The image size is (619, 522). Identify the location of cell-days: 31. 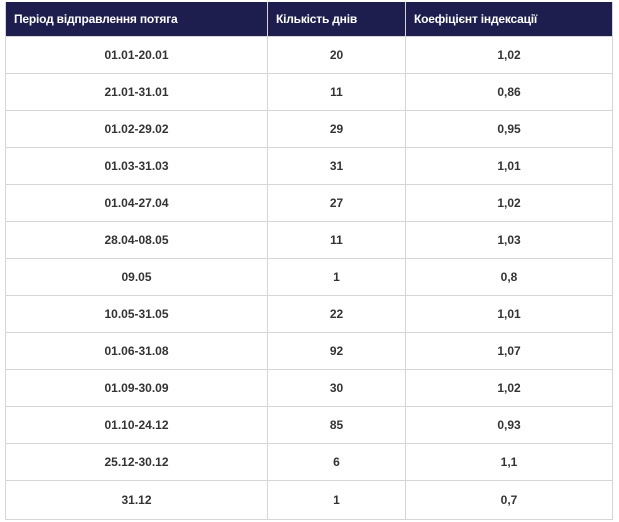
(336, 166).